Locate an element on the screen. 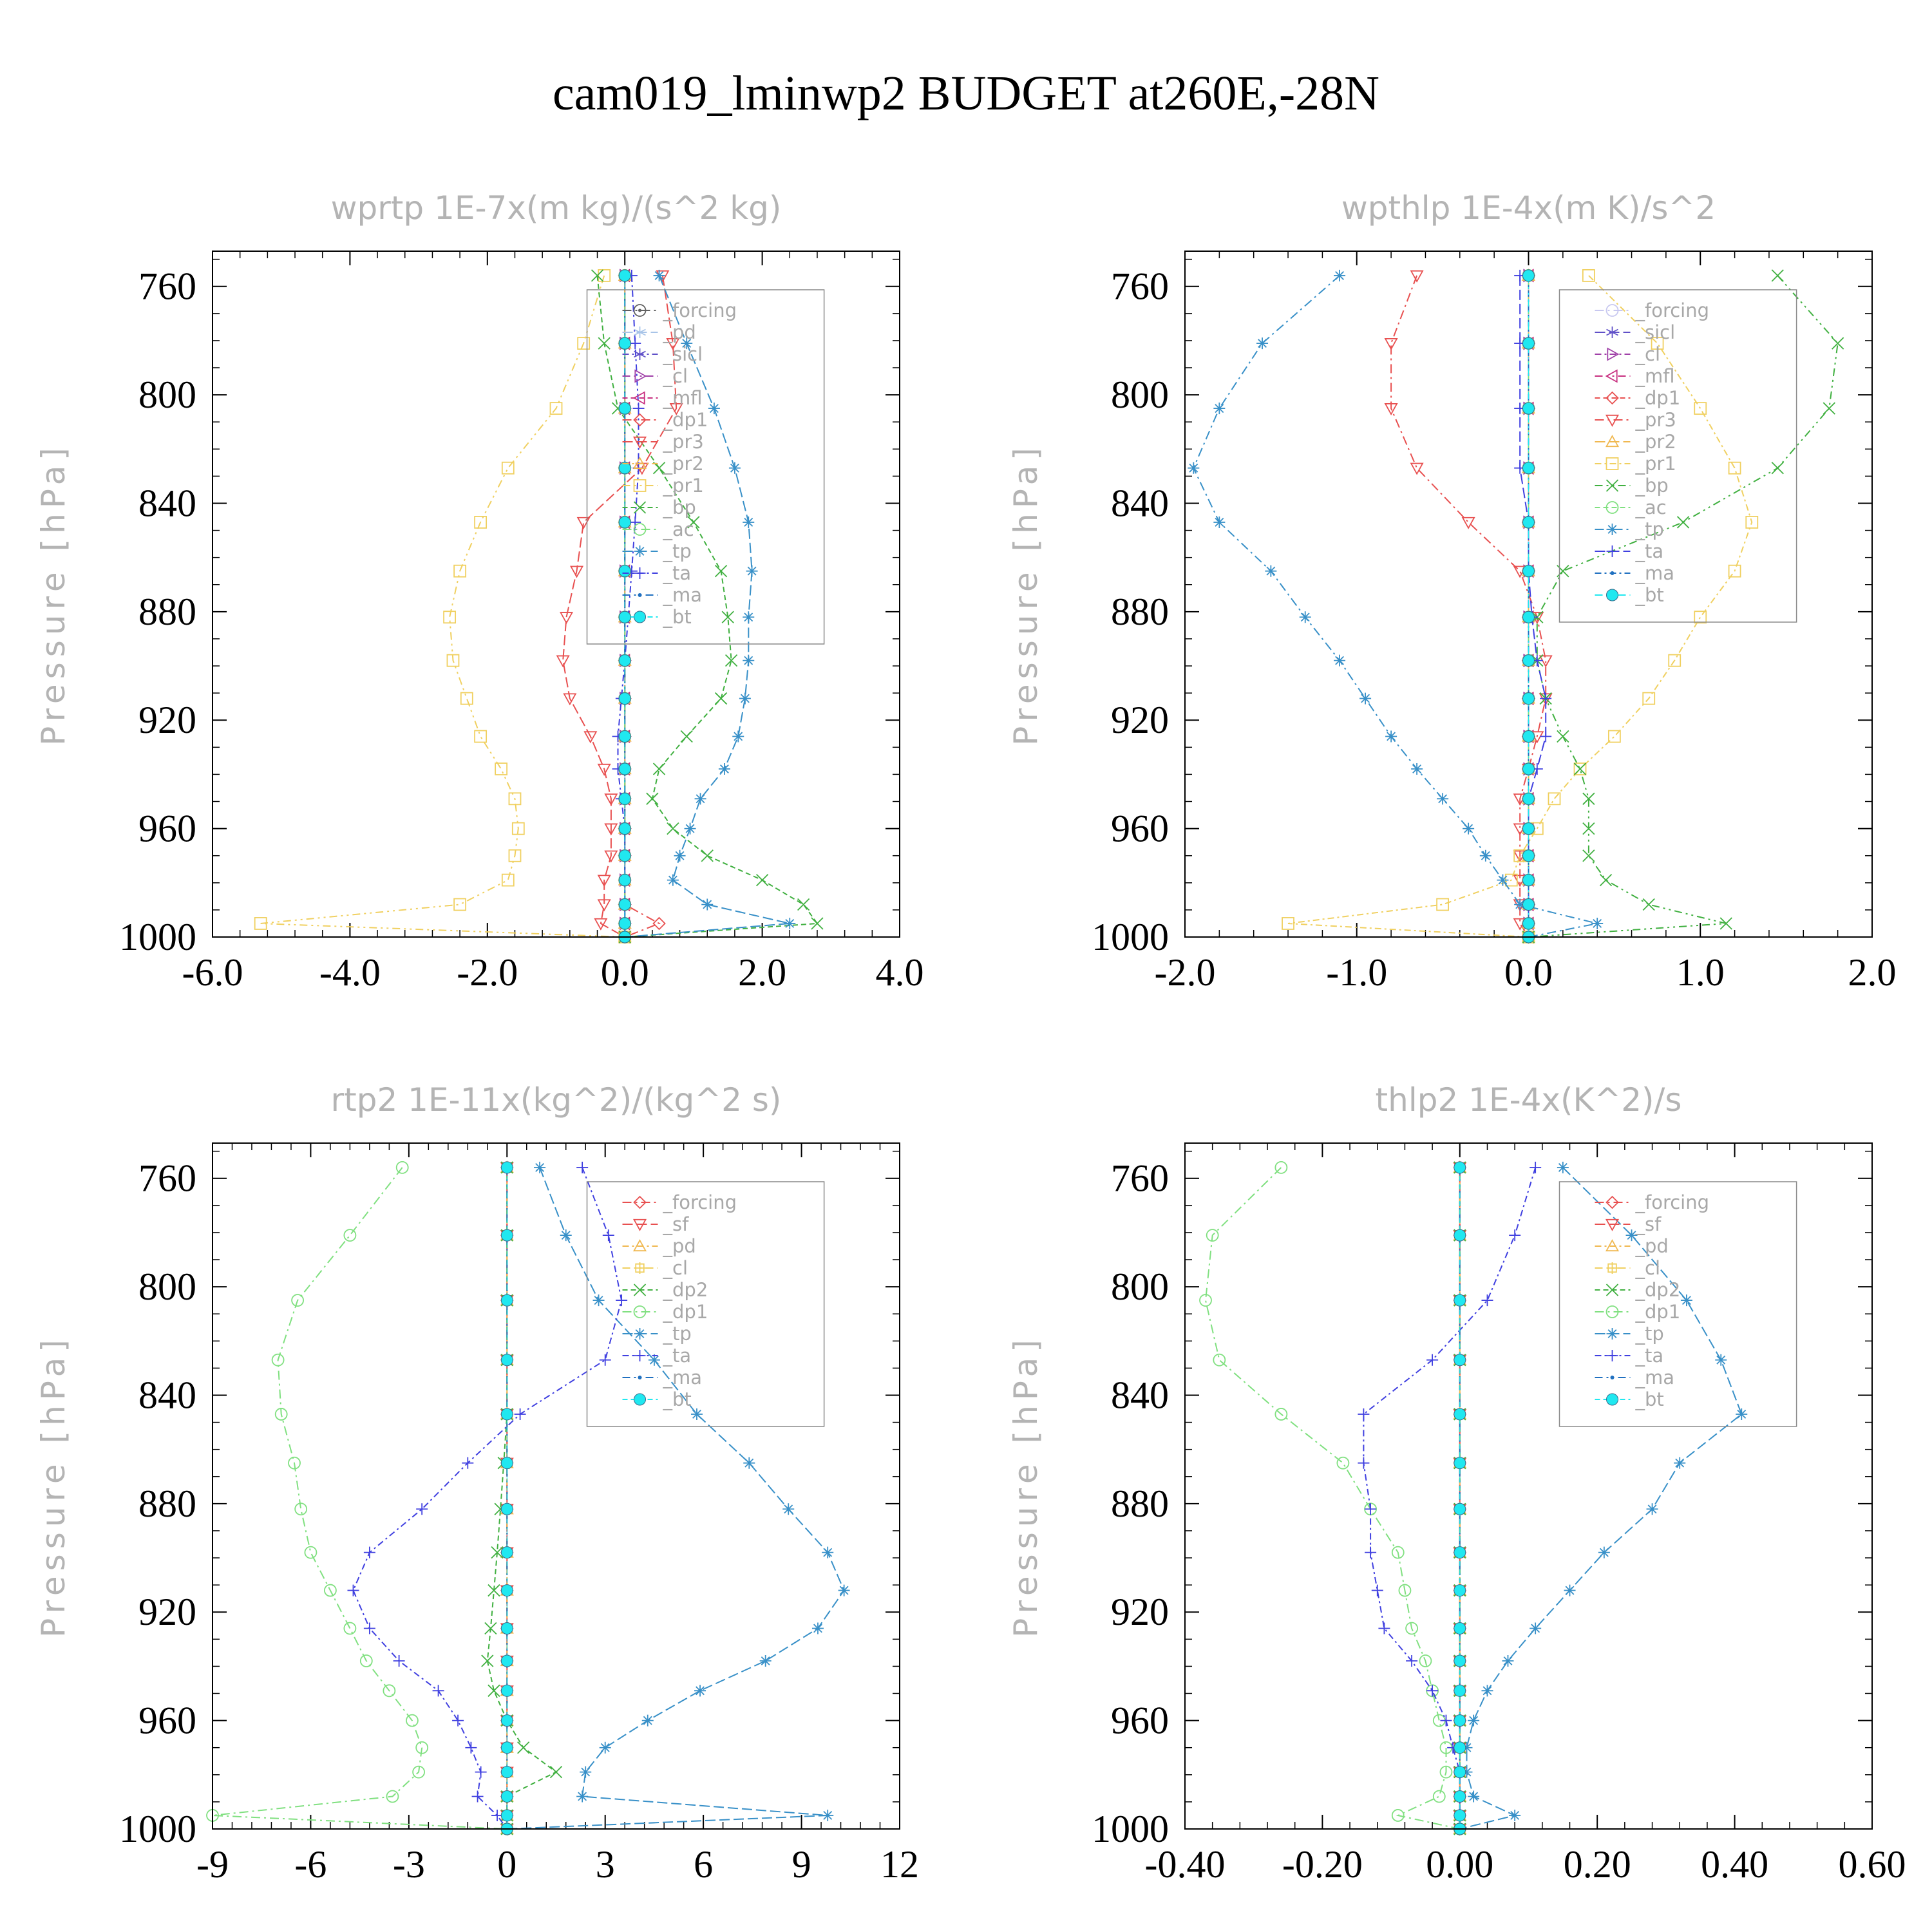 The width and height of the screenshot is (1932, 1932). legend-label: _pr3 is located at coordinates (684, 442).